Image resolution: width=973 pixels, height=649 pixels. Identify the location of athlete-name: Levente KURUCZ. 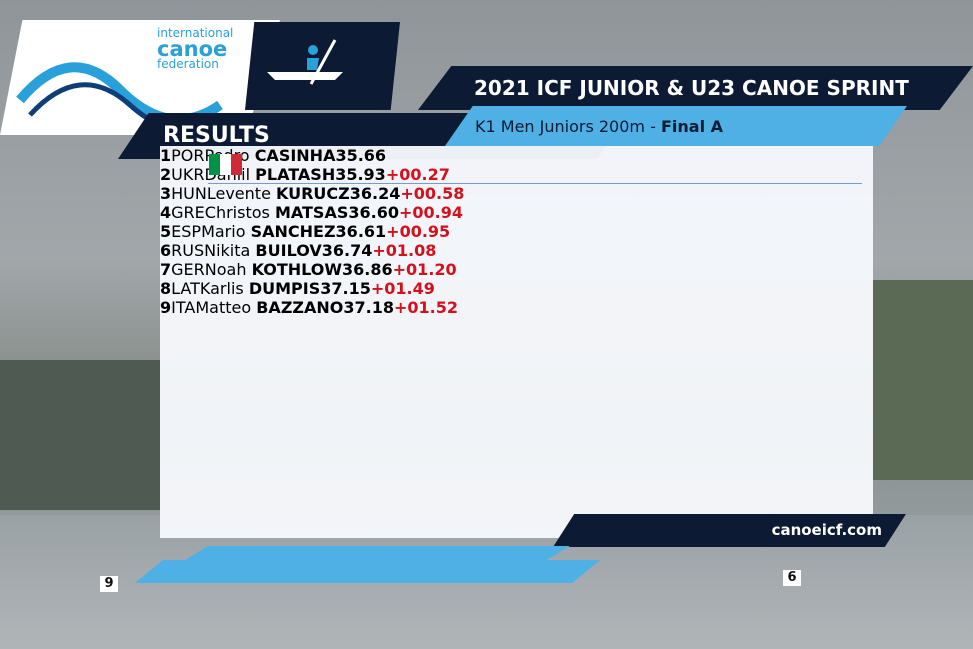
(278, 193).